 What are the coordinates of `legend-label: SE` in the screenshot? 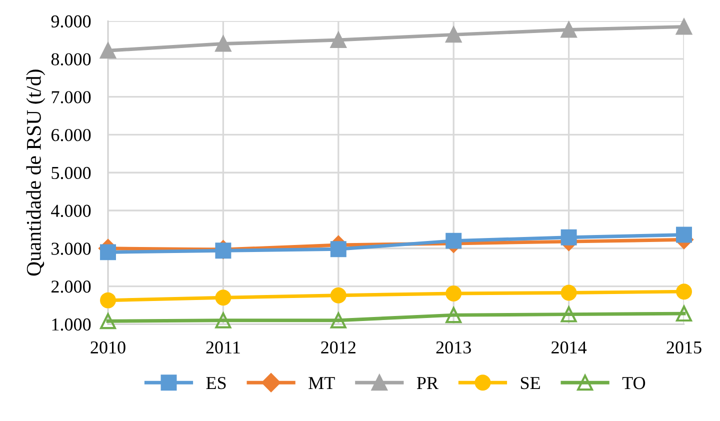 It's located at (530, 383).